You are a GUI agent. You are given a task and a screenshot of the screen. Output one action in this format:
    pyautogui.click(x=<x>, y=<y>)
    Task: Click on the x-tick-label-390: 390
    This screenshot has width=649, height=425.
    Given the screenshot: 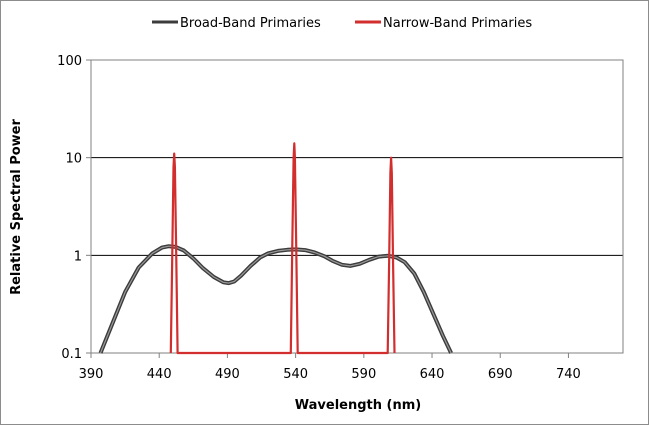 What is the action you would take?
    pyautogui.click(x=91, y=374)
    